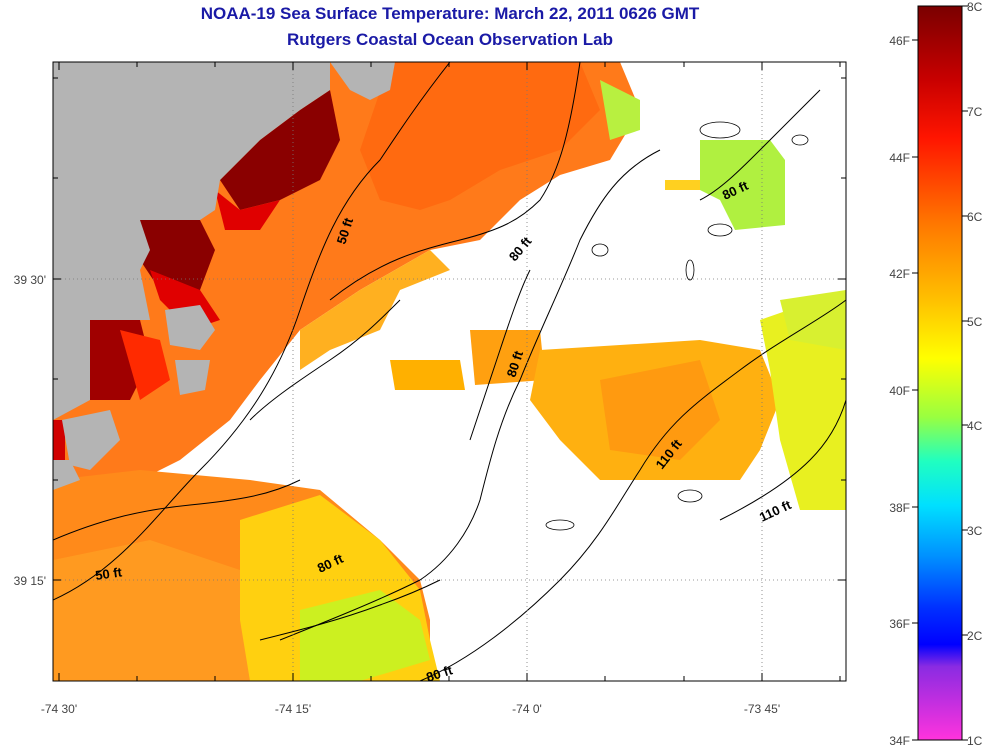  I want to click on colorbar, so click(940, 373).